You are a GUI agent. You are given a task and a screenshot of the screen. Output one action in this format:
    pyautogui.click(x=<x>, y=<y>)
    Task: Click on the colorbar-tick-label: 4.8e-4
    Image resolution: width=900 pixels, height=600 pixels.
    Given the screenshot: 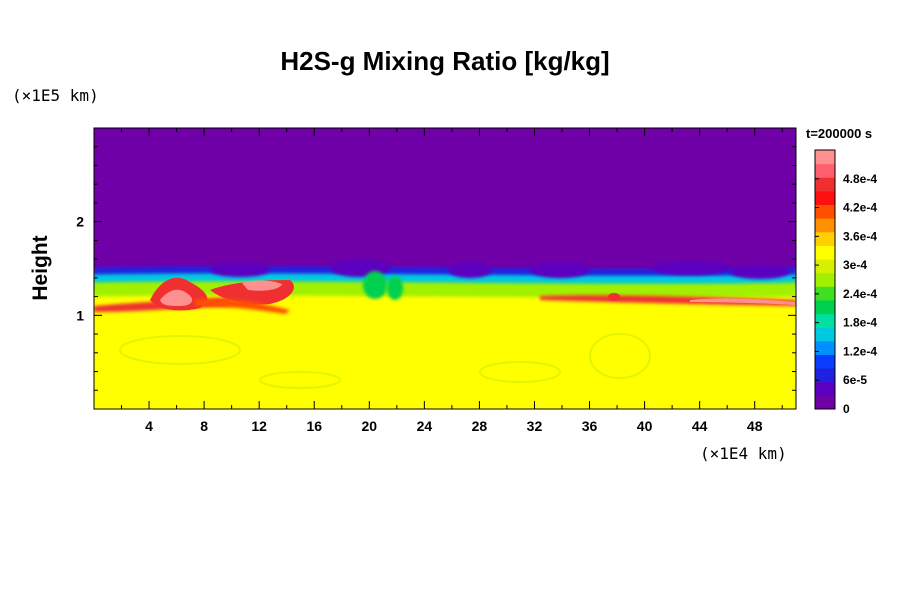 What is the action you would take?
    pyautogui.click(x=860, y=179)
    